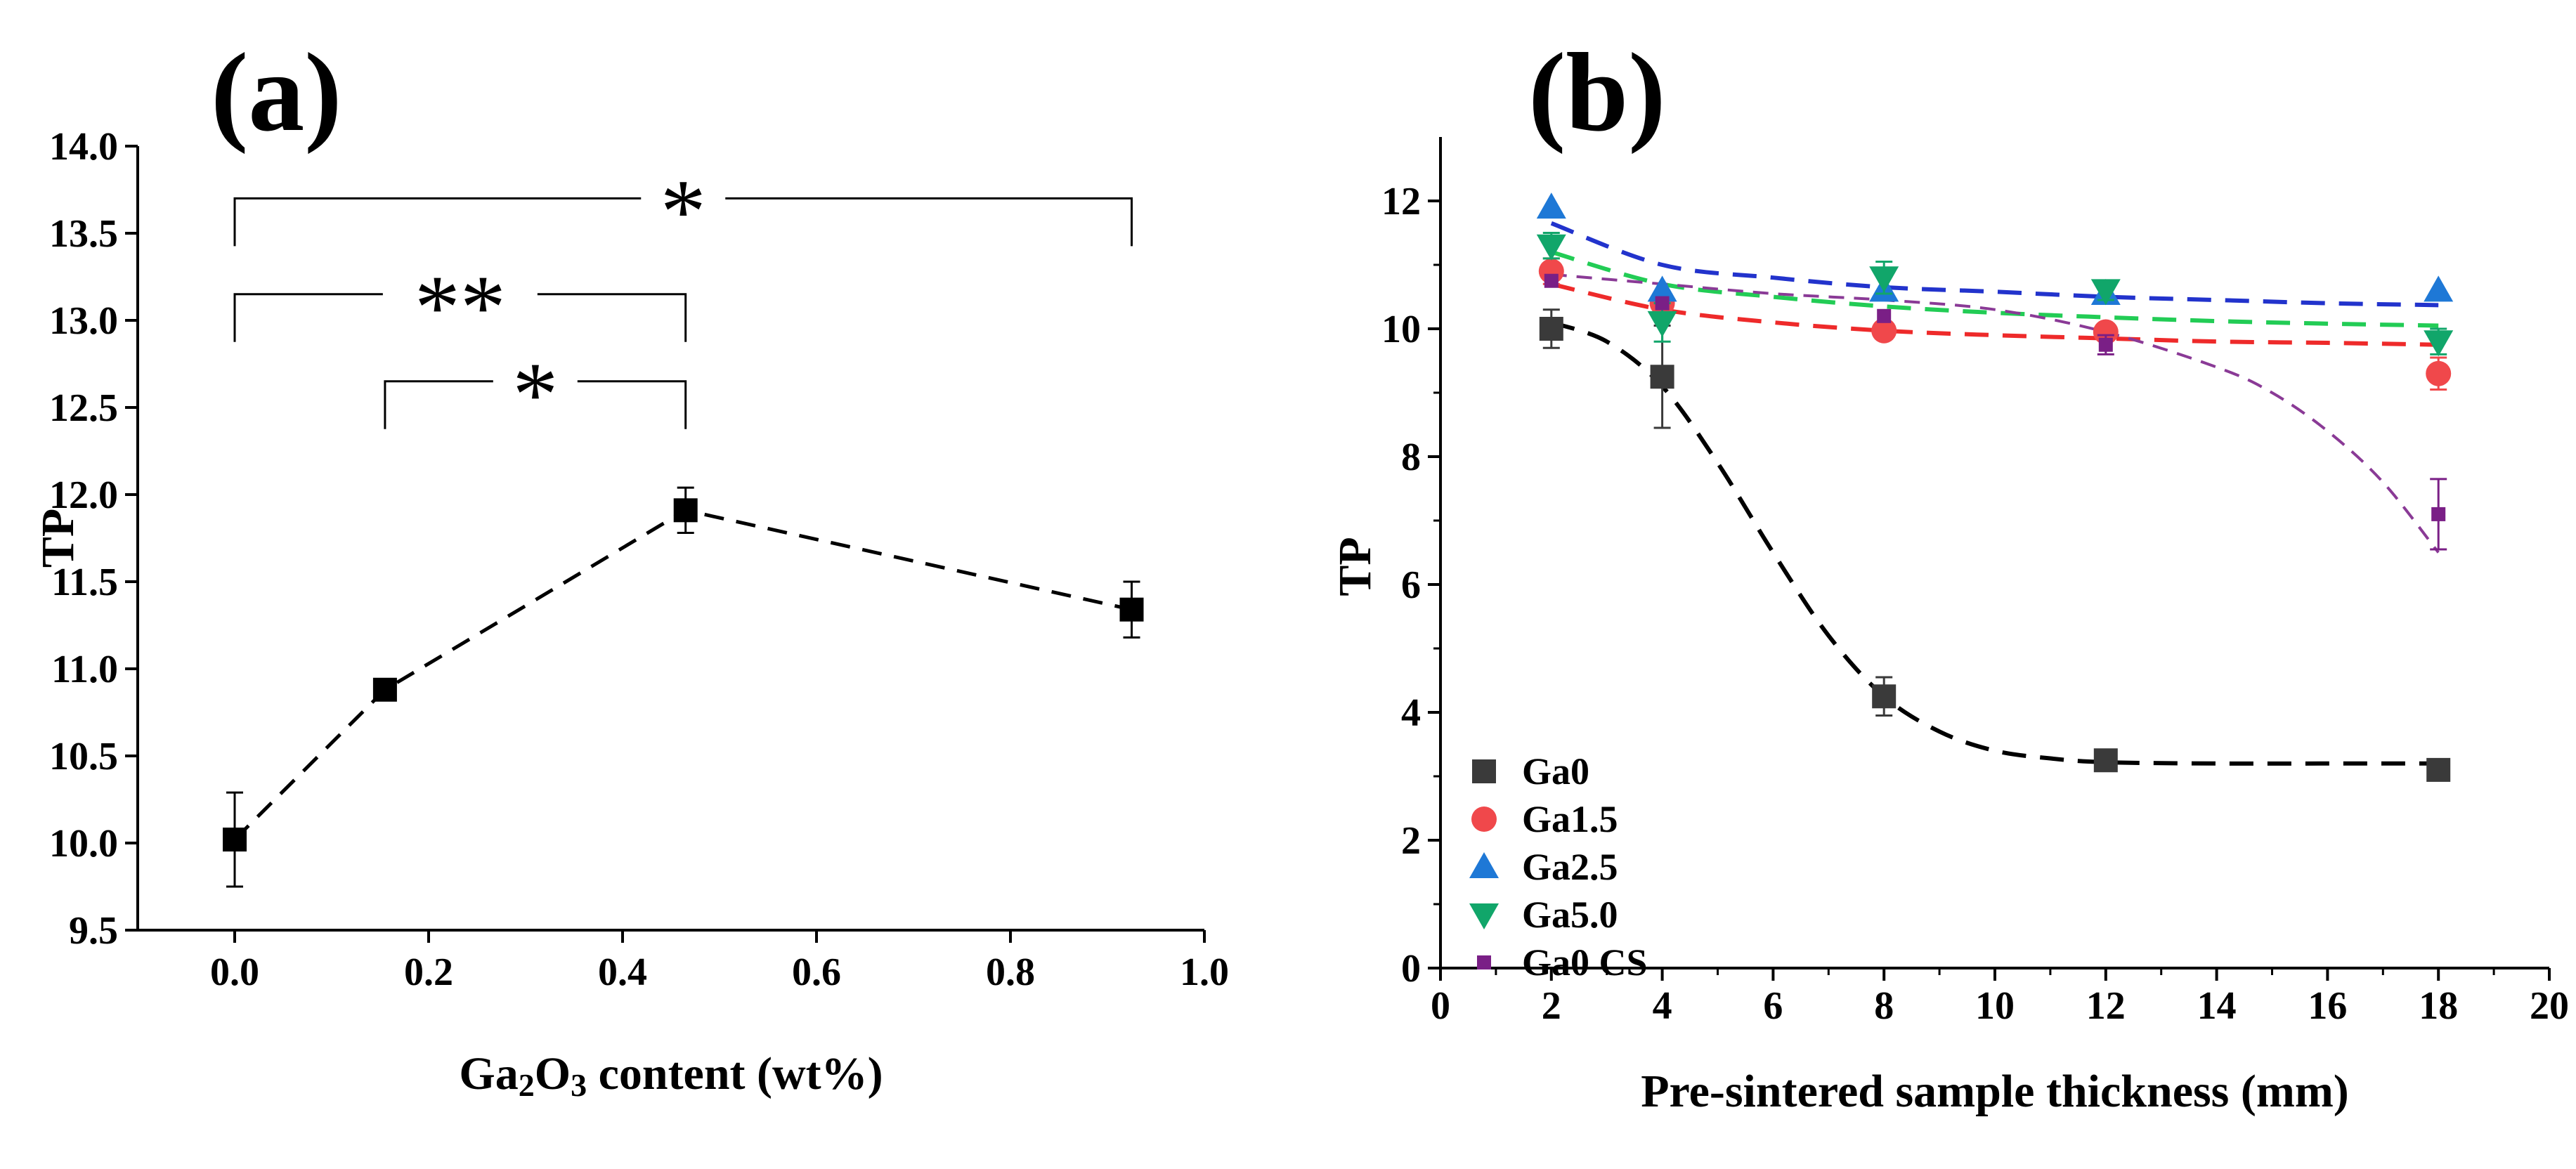 Image resolution: width=2576 pixels, height=1169 pixels. What do you see at coordinates (83, 321) in the screenshot?
I see `y-tick-label: 13.0` at bounding box center [83, 321].